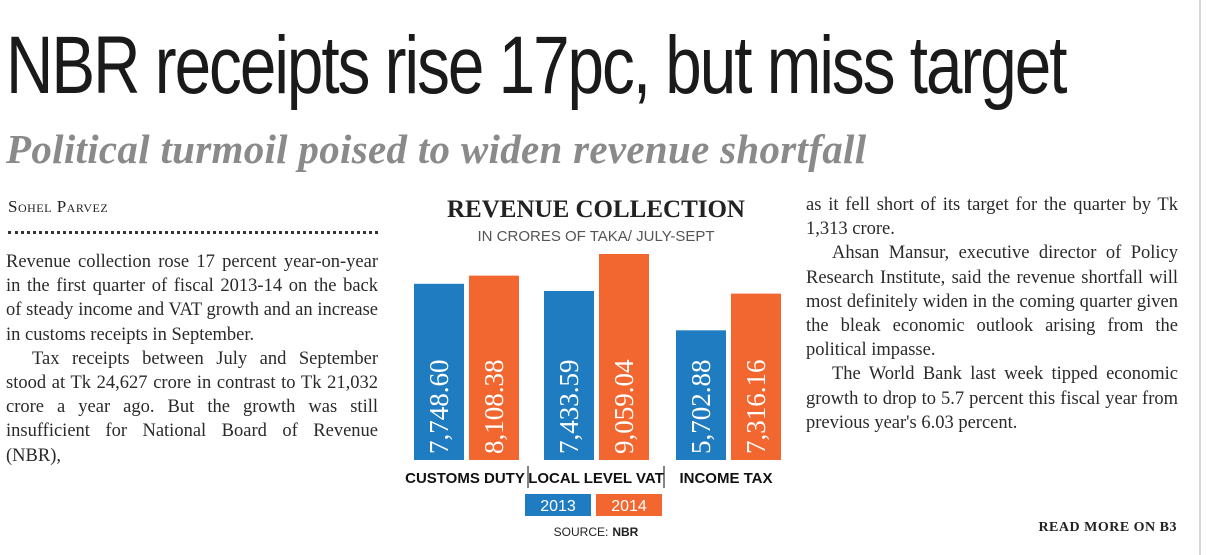  I want to click on headline: NBR receipts rise 17pc, but miss target, so click(537, 65).